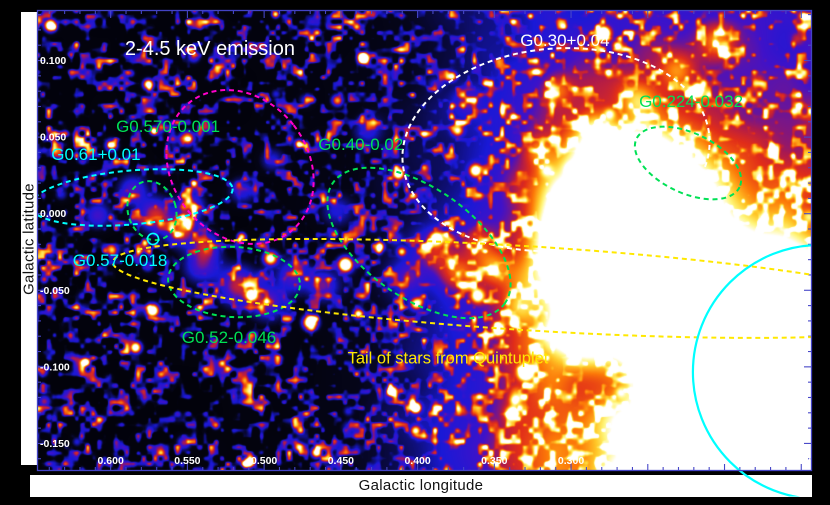  What do you see at coordinates (240, 167) in the screenshot?
I see `region-magenta-oval` at bounding box center [240, 167].